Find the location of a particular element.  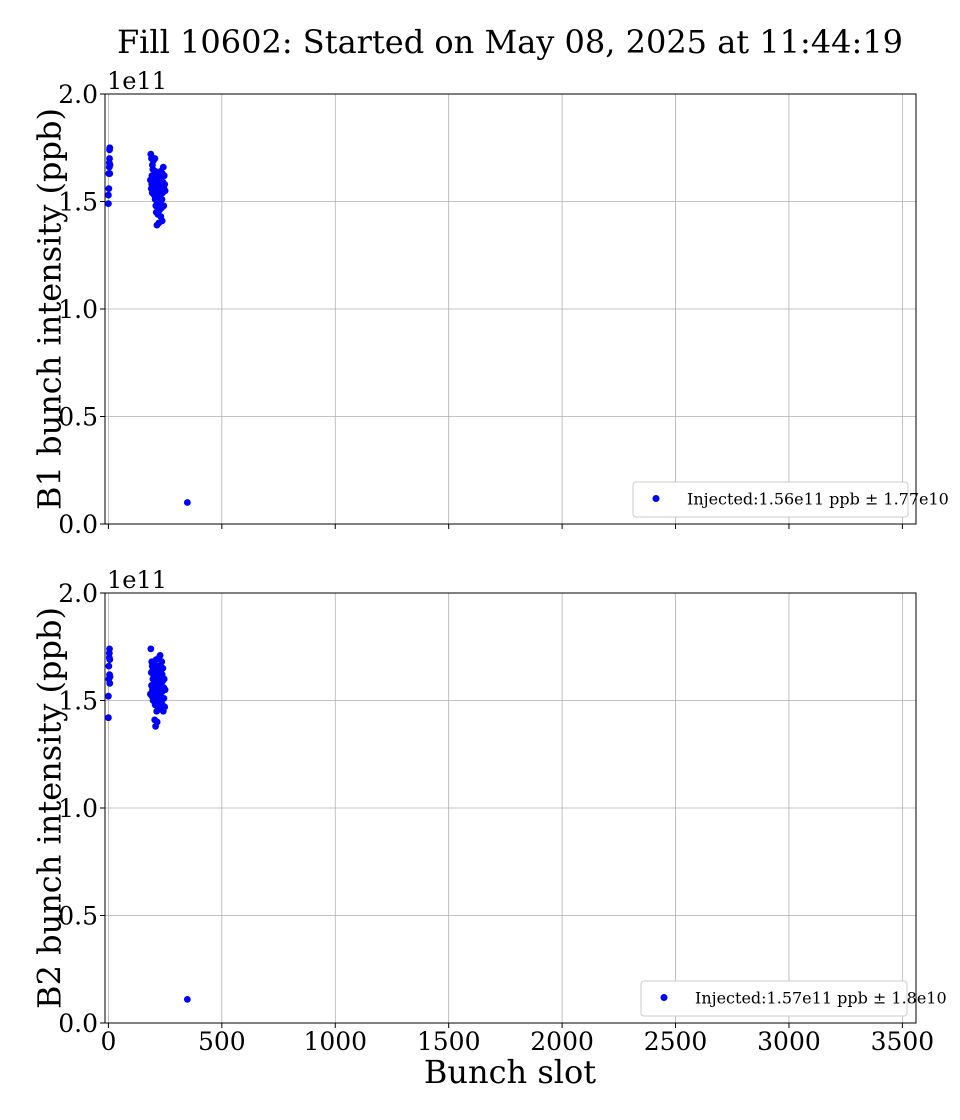

x-tick-label: 3000 is located at coordinates (789, 1041).